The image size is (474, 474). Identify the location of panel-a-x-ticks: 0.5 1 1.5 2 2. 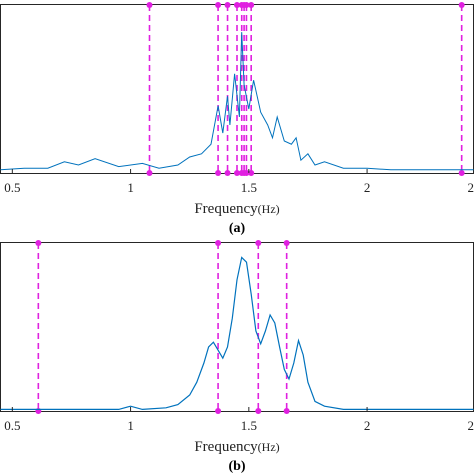
(239, 182).